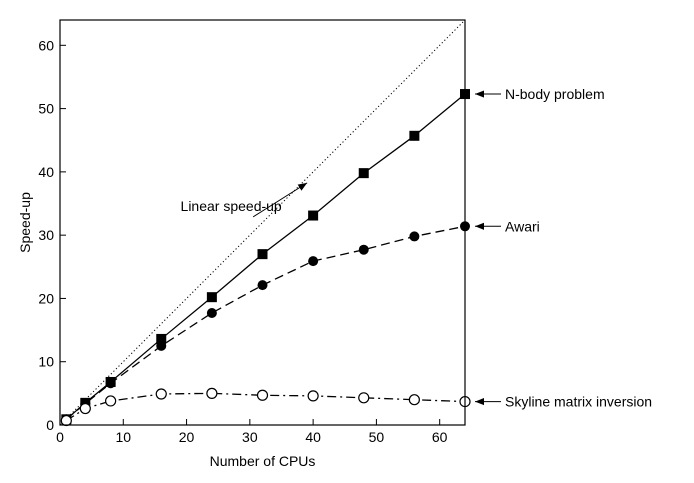  Describe the element at coordinates (46, 109) in the screenshot. I see `y-tick-label-50: 50` at that location.